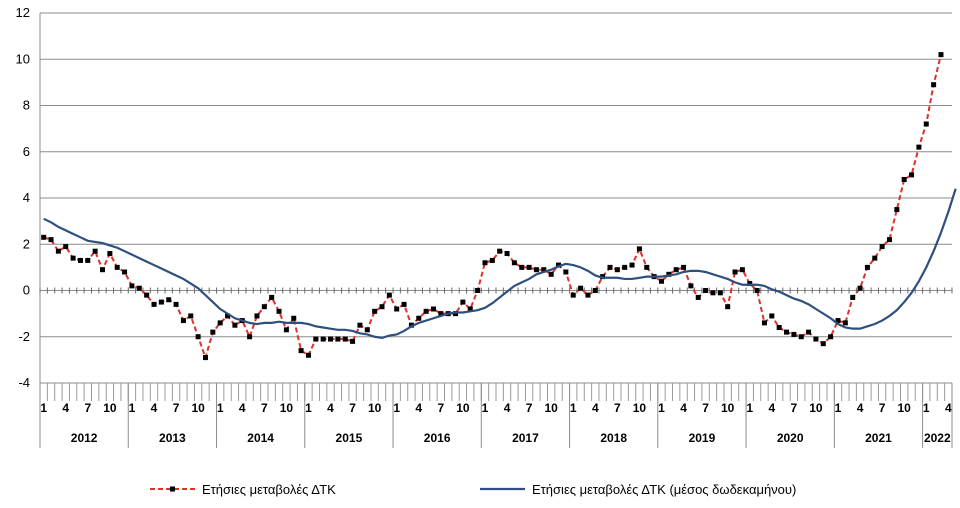 The height and width of the screenshot is (508, 960). Describe the element at coordinates (269, 489) in the screenshot. I see `legend-label-annual-change: Ετήσιες μεταβολές ΔΤΚ` at that location.